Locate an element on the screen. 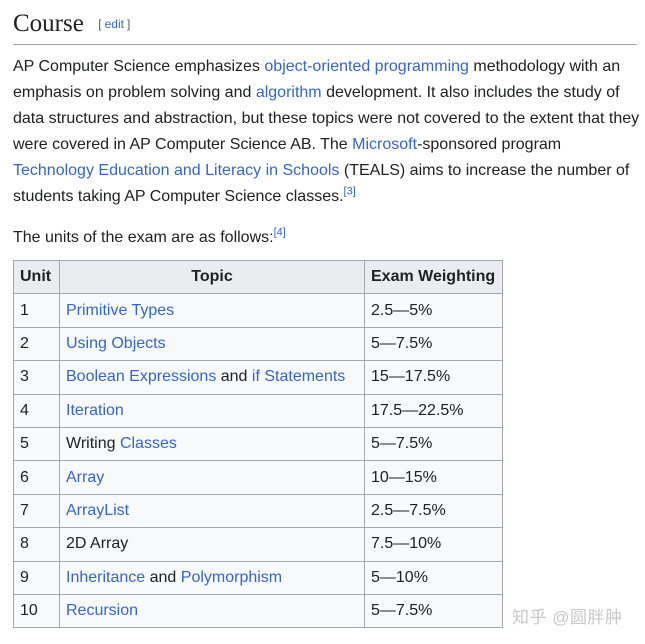  header-unit: Unit is located at coordinates (36, 277).